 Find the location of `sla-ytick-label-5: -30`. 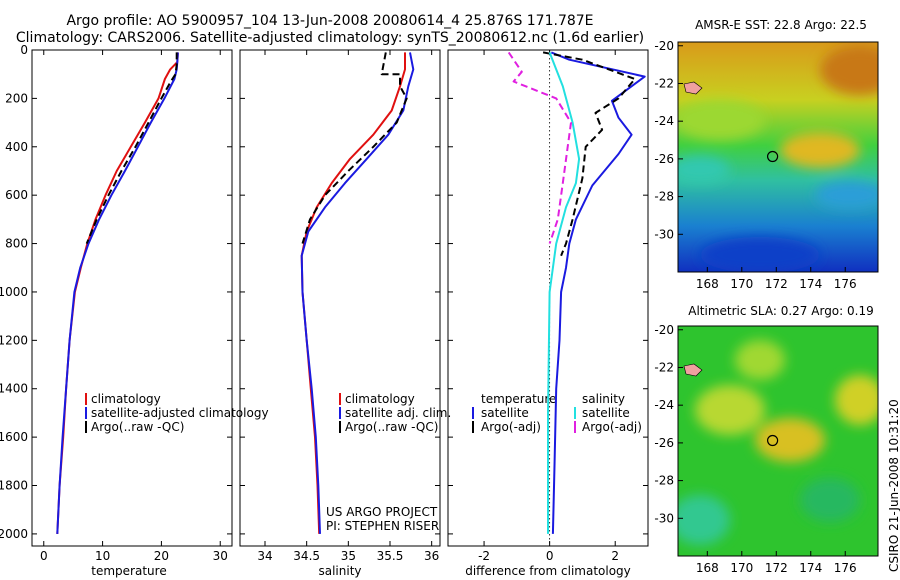

sla-ytick-label-5: -30 is located at coordinates (664, 518).